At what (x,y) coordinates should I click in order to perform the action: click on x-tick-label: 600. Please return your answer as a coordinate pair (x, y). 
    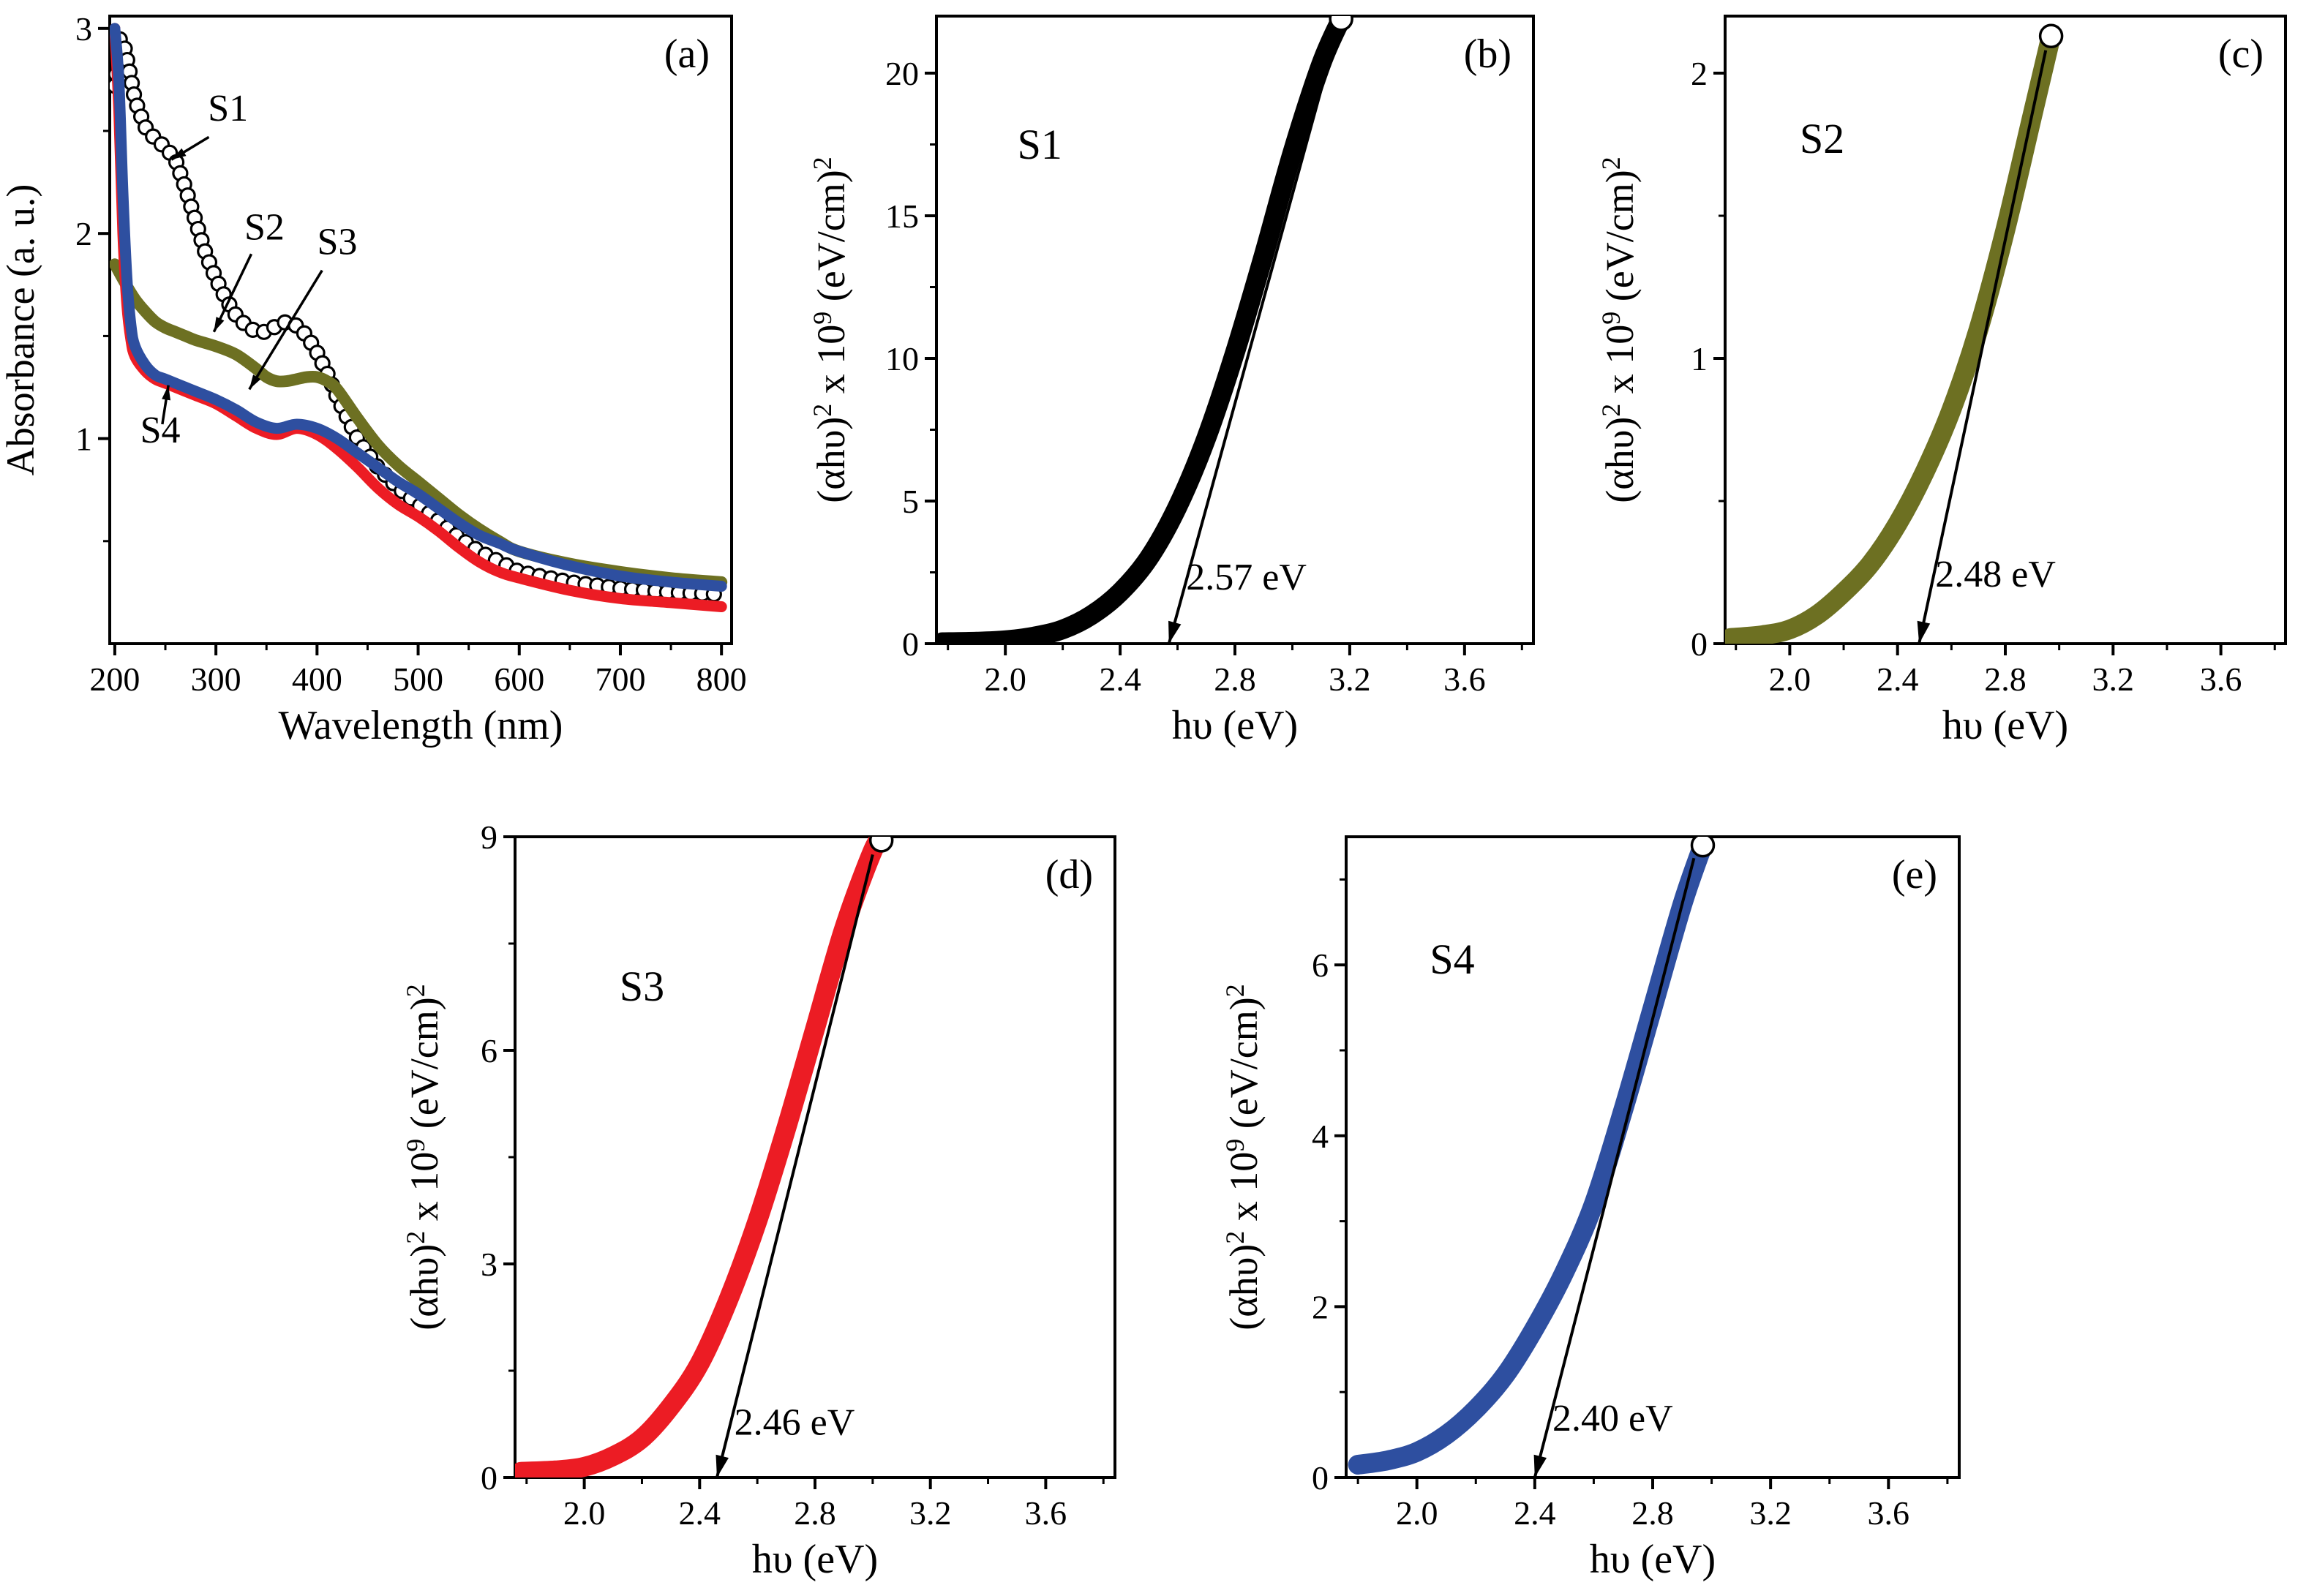
    Looking at the image, I should click on (519, 679).